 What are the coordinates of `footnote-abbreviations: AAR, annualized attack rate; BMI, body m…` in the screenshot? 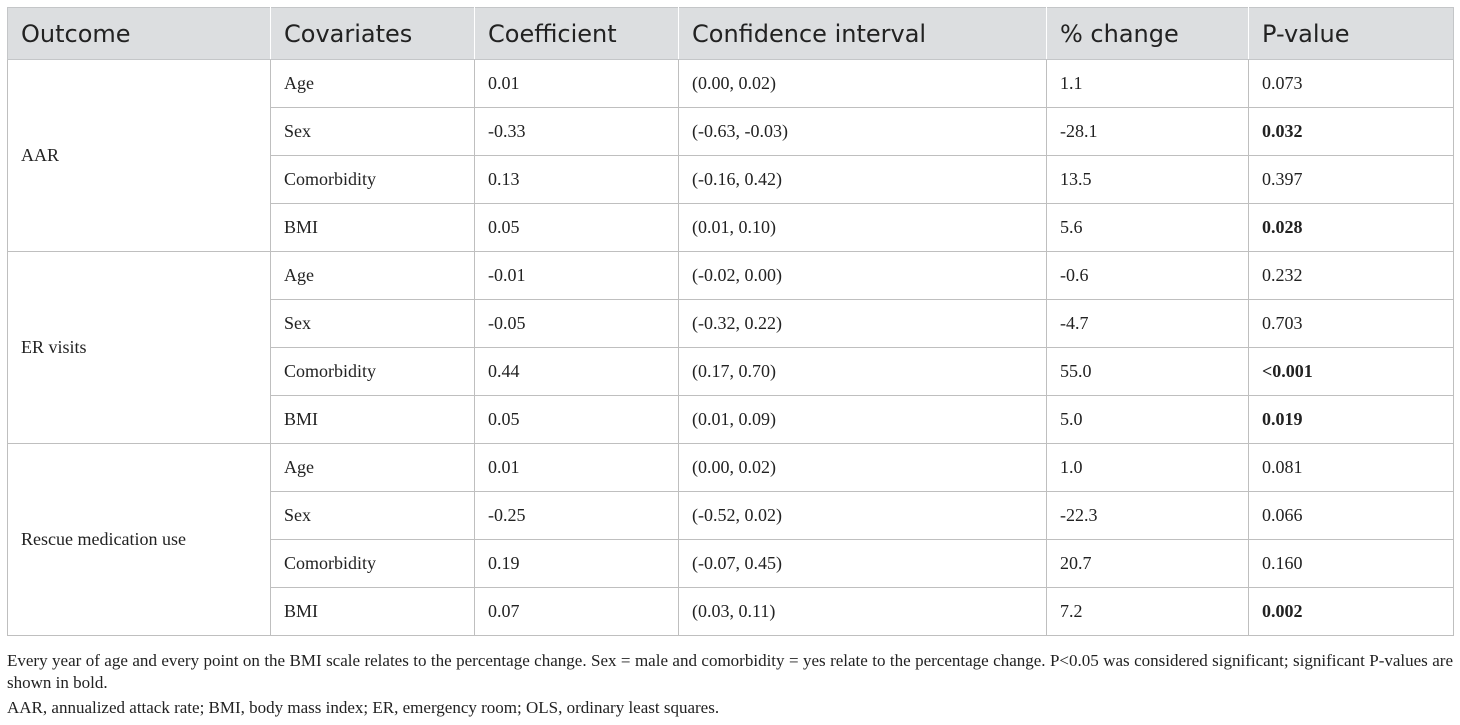 It's located at (363, 707).